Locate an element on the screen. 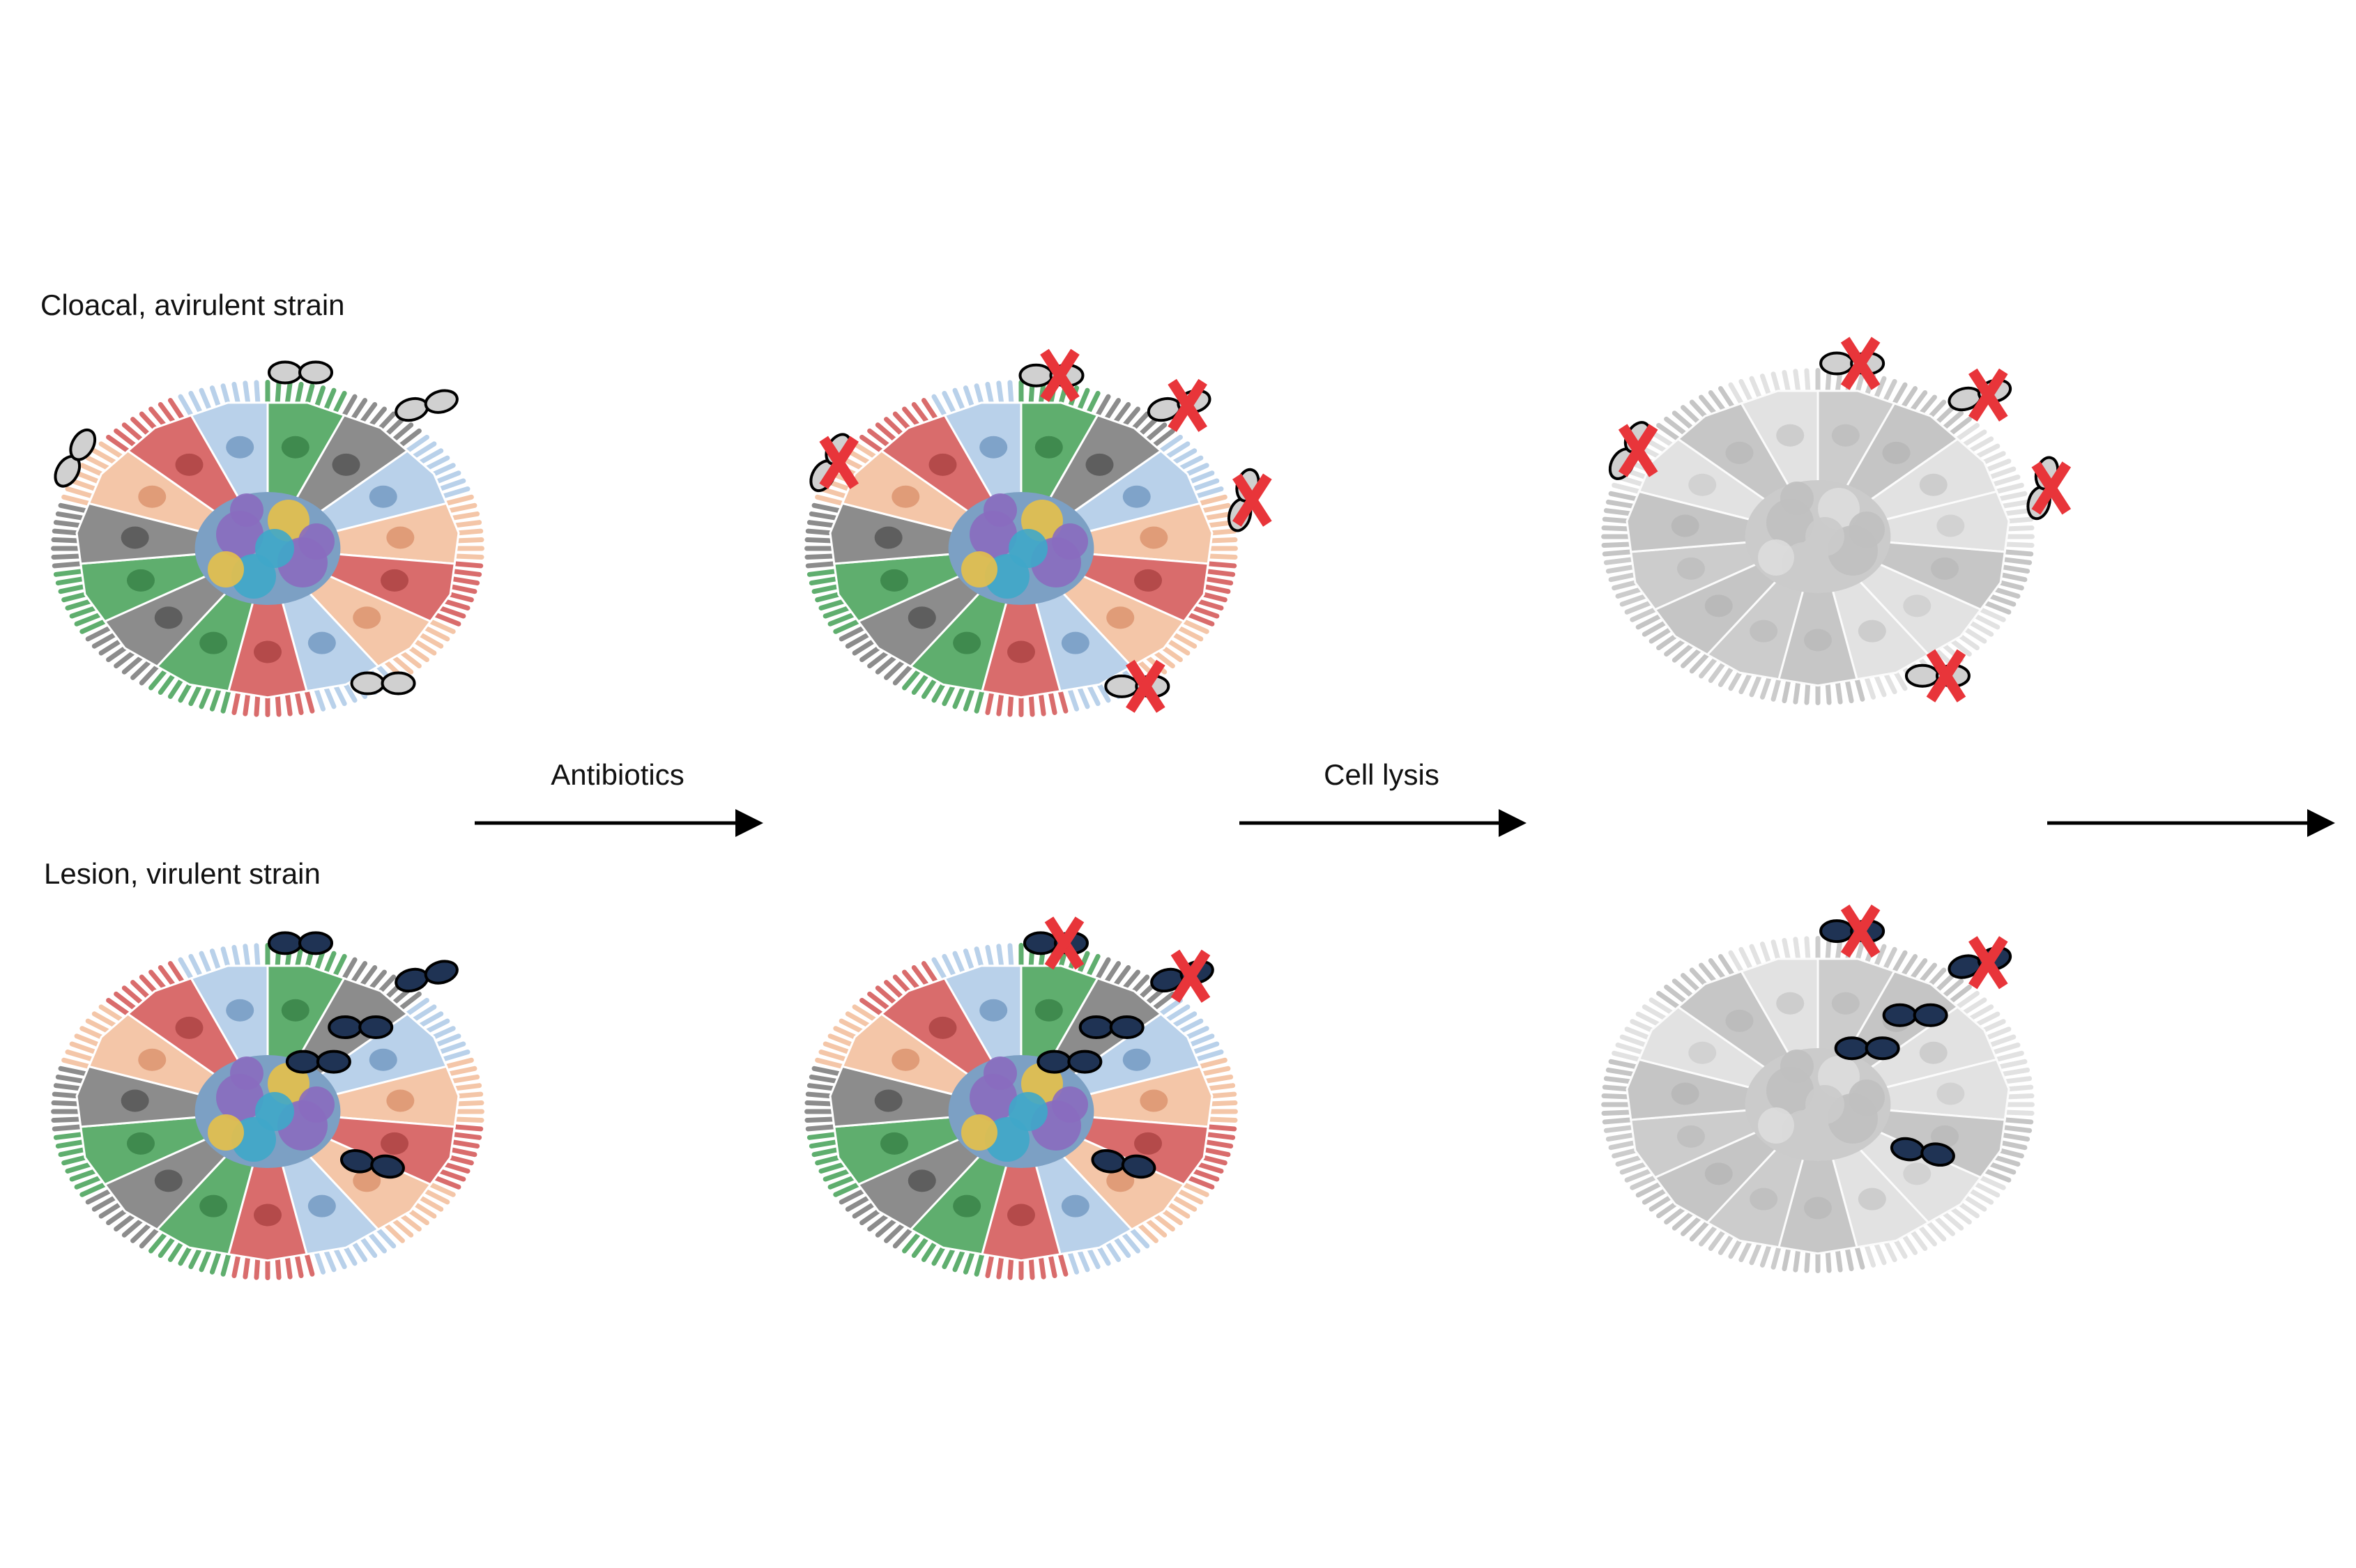  row-label: Lesion, virulent strain is located at coordinates (182, 873).